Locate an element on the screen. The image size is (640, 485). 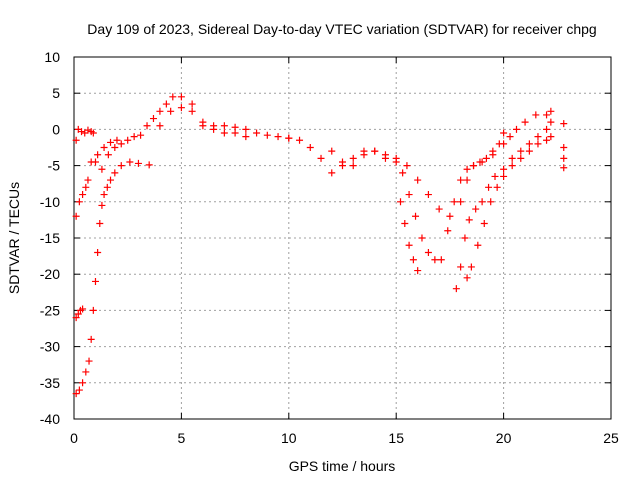
x-tick-label: 10 is located at coordinates (289, 438).